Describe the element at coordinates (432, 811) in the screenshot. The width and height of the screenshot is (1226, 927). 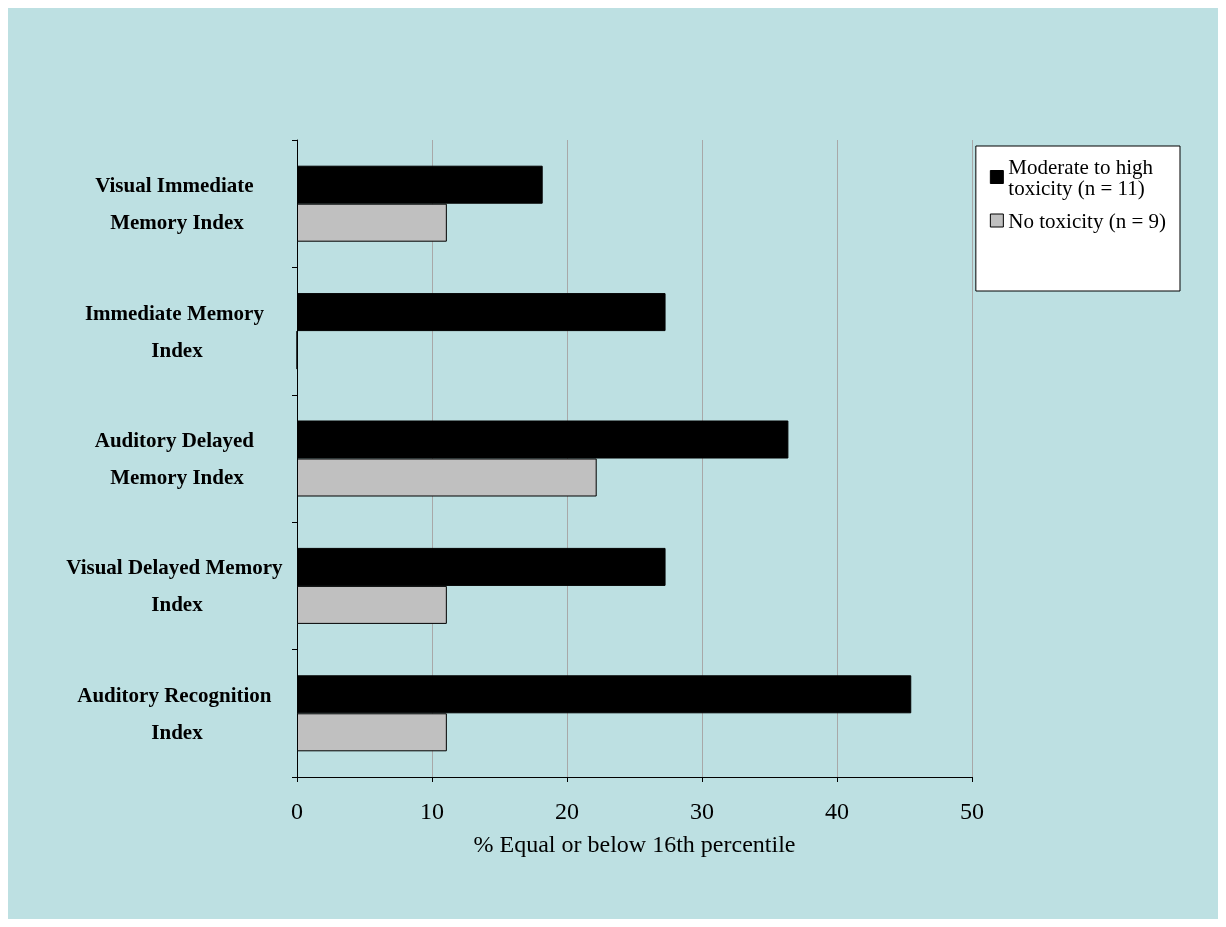
I see `x-tick-label: 10` at that location.